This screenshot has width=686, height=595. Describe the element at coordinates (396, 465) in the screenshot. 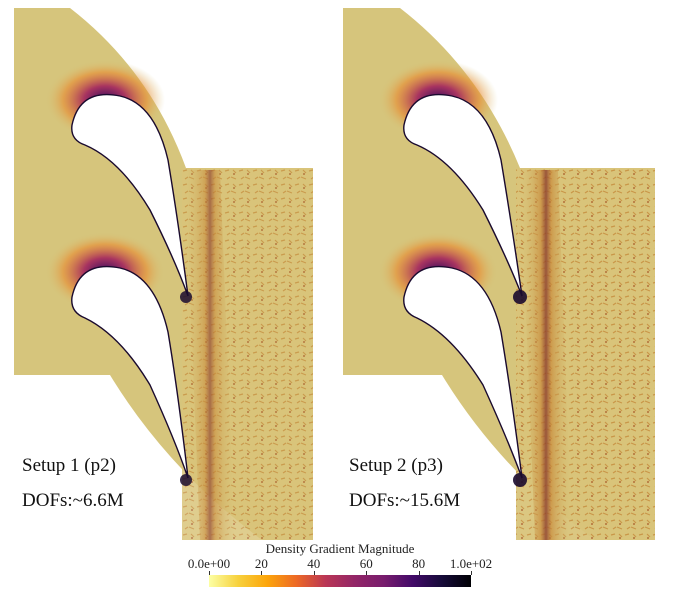

I see `setup-label: Setup 2 (p3)` at that location.